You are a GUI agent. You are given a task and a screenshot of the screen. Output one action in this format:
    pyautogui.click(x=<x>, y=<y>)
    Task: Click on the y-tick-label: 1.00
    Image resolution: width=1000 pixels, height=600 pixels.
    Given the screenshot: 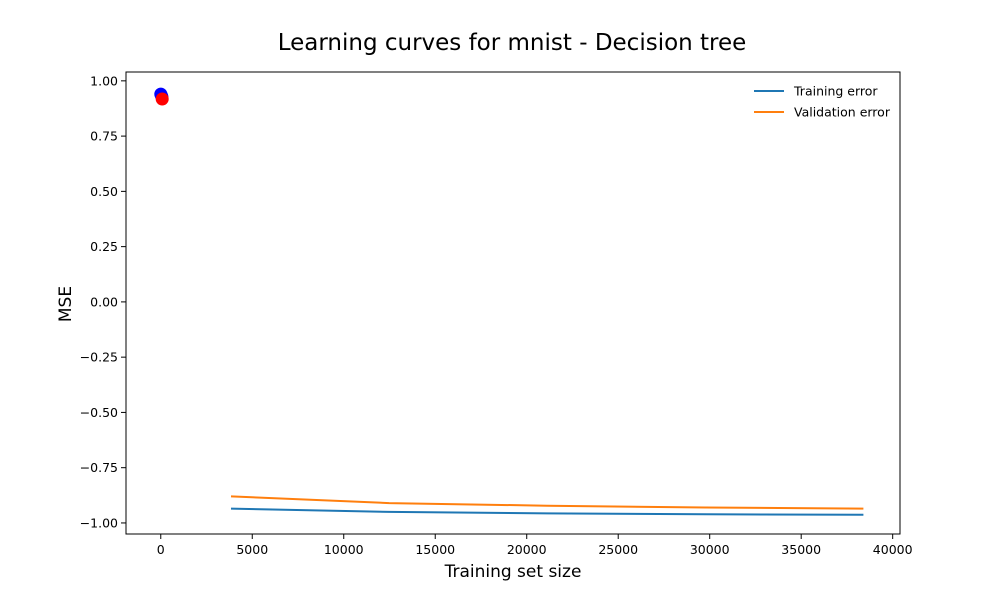 What is the action you would take?
    pyautogui.click(x=104, y=80)
    